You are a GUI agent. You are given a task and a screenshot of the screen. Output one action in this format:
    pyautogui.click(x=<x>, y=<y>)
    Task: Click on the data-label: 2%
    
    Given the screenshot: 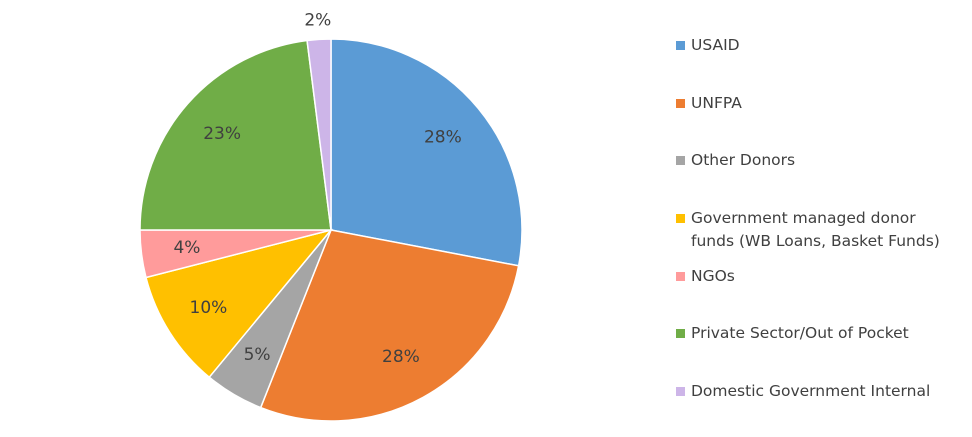 What is the action you would take?
    pyautogui.click(x=317, y=20)
    